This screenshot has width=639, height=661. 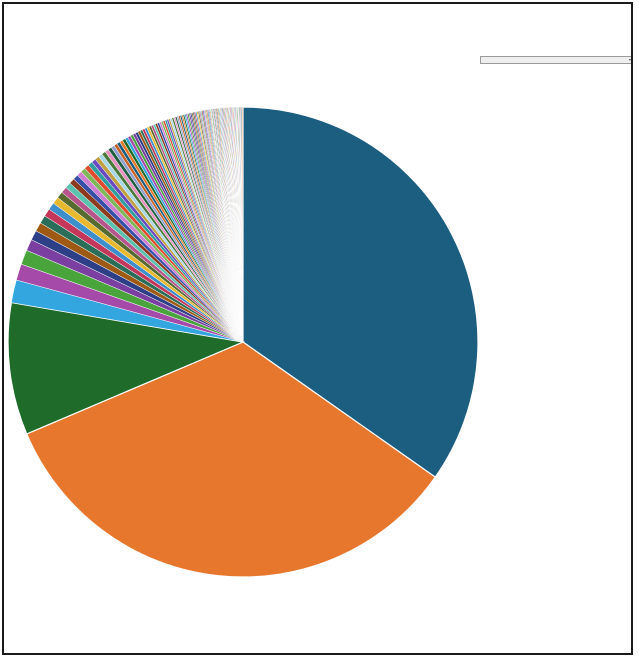 I want to click on chevron-down-icon: ▾, so click(x=629, y=59).